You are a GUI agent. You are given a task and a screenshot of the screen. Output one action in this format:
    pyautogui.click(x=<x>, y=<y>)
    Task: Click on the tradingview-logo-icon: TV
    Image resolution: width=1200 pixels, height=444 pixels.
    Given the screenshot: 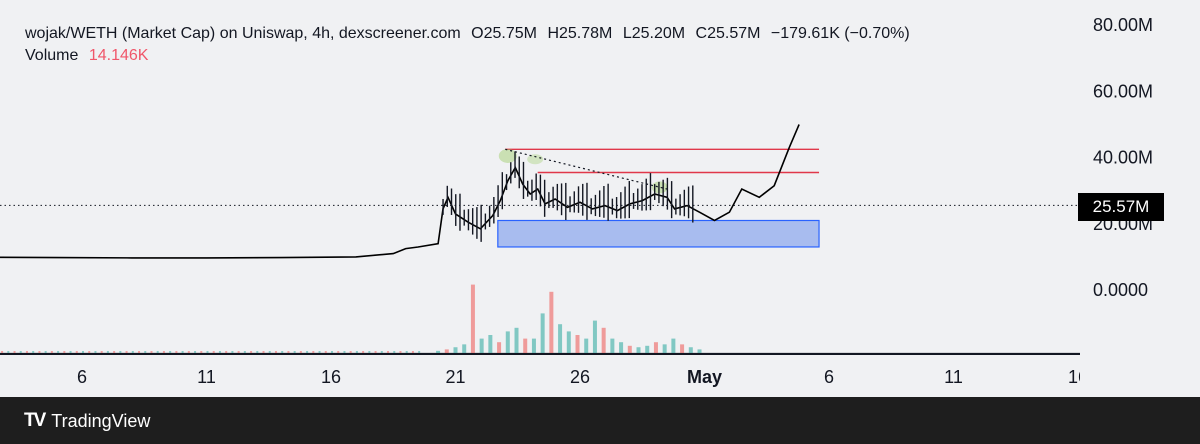 What is the action you would take?
    pyautogui.click(x=35, y=420)
    